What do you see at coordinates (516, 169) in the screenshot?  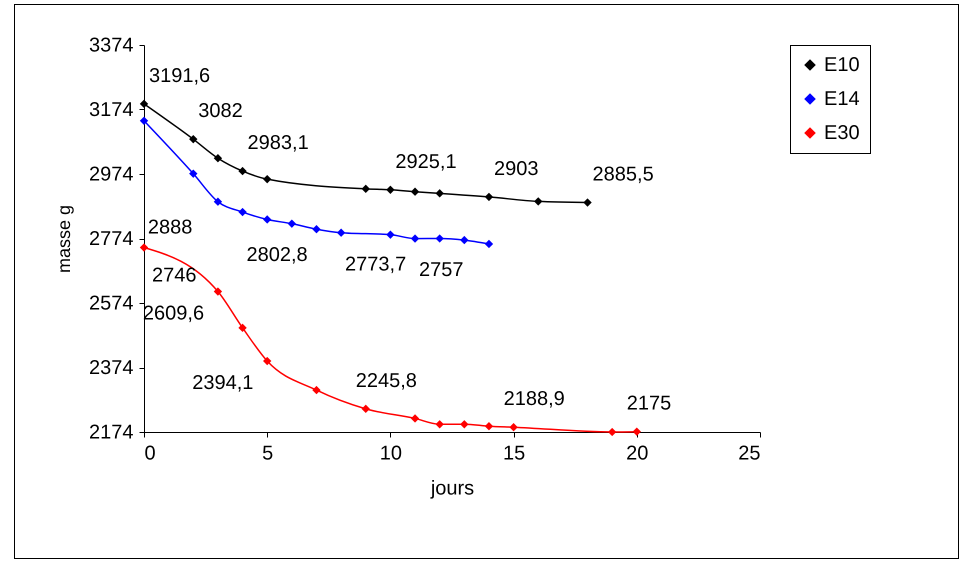 I see `data-label: 2903` at bounding box center [516, 169].